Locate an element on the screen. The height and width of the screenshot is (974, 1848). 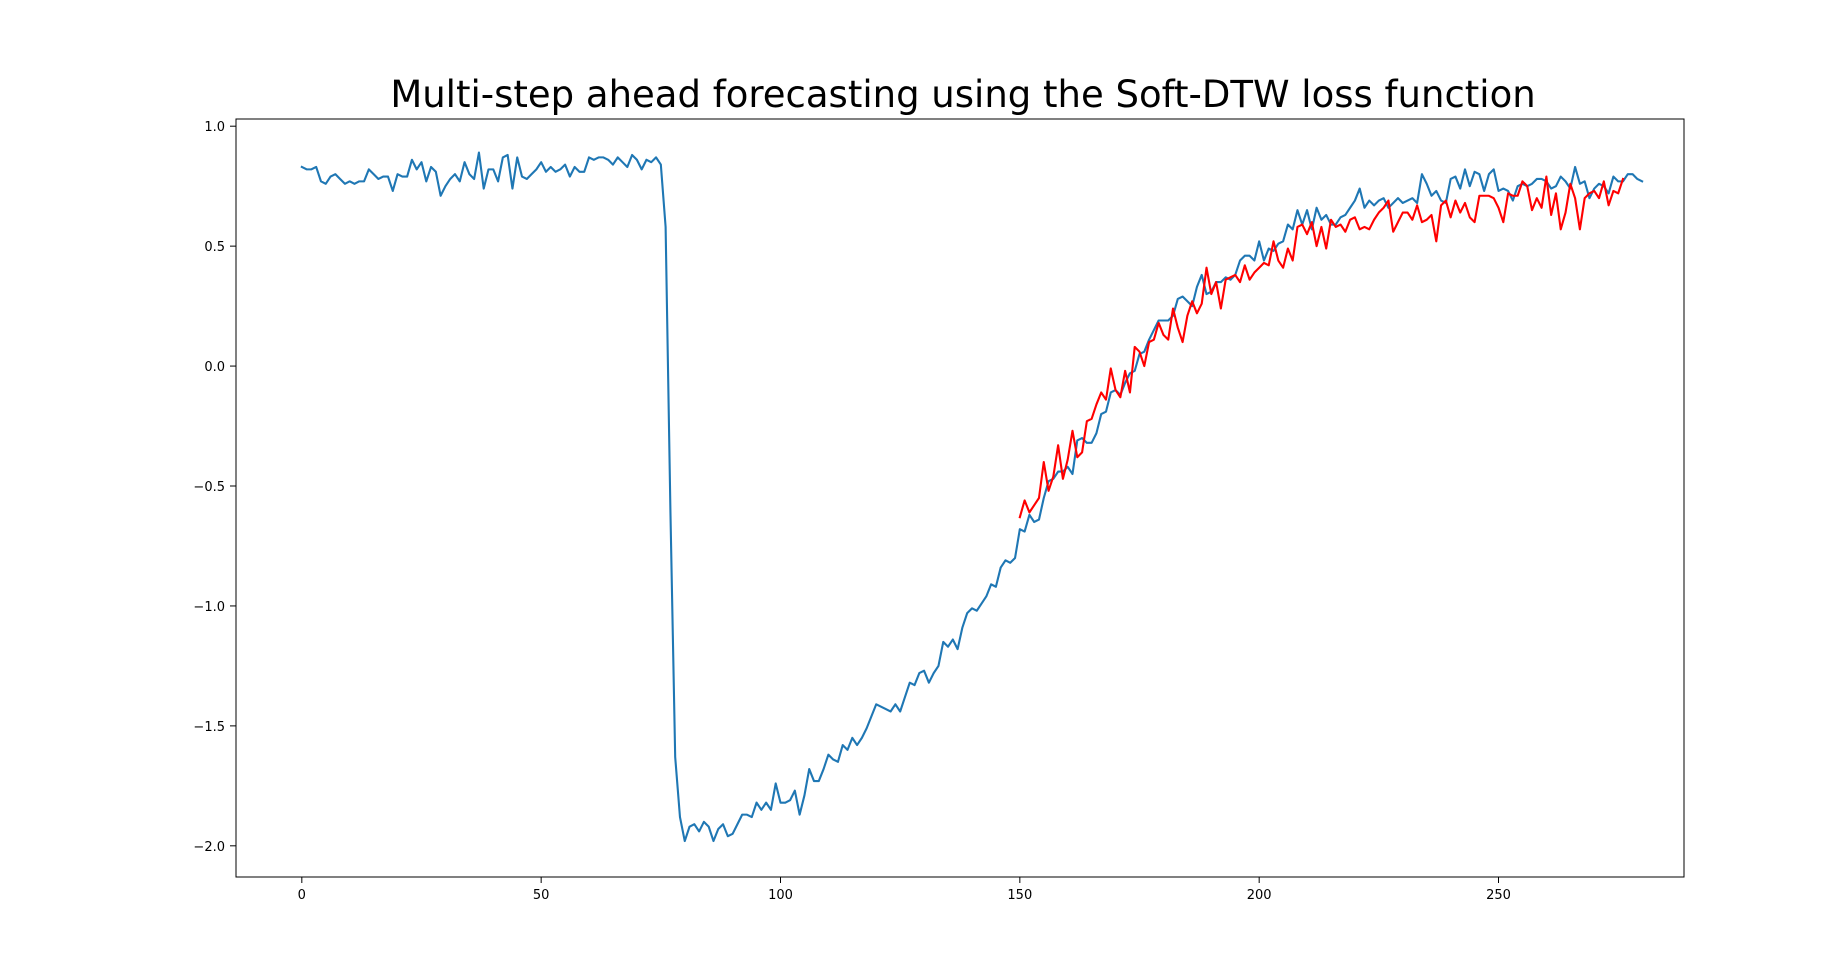
y-tick-label: 0.5 is located at coordinates (214, 247).